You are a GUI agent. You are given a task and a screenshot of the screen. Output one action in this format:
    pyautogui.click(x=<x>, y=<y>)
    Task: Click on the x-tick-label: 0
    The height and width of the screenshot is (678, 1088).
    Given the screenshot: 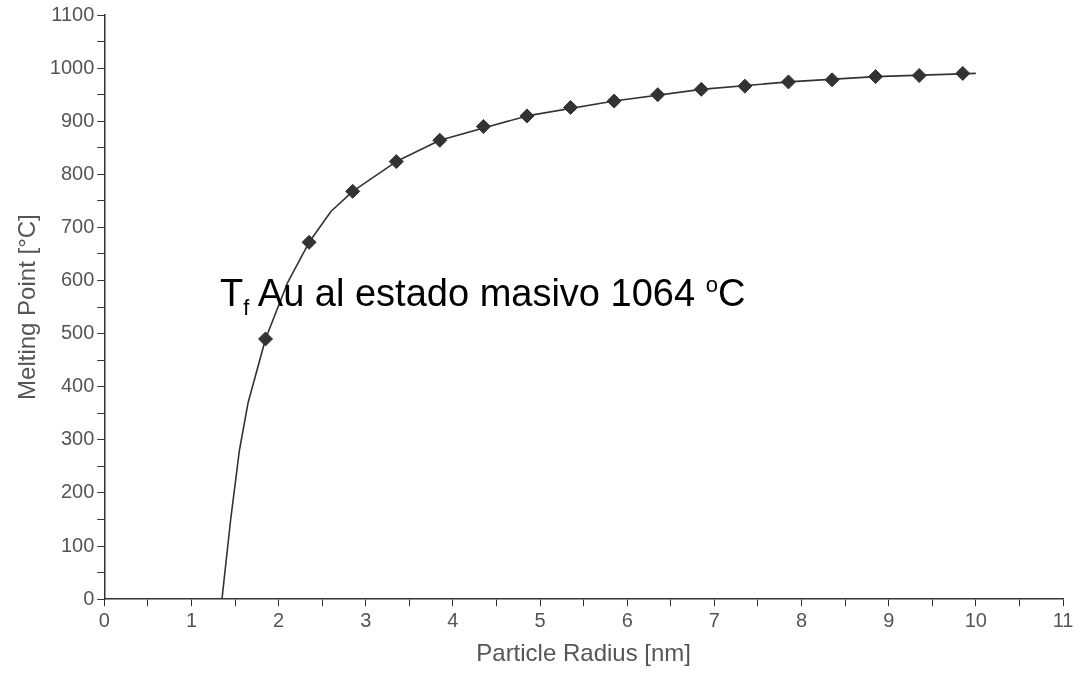 What is the action you would take?
    pyautogui.click(x=104, y=619)
    